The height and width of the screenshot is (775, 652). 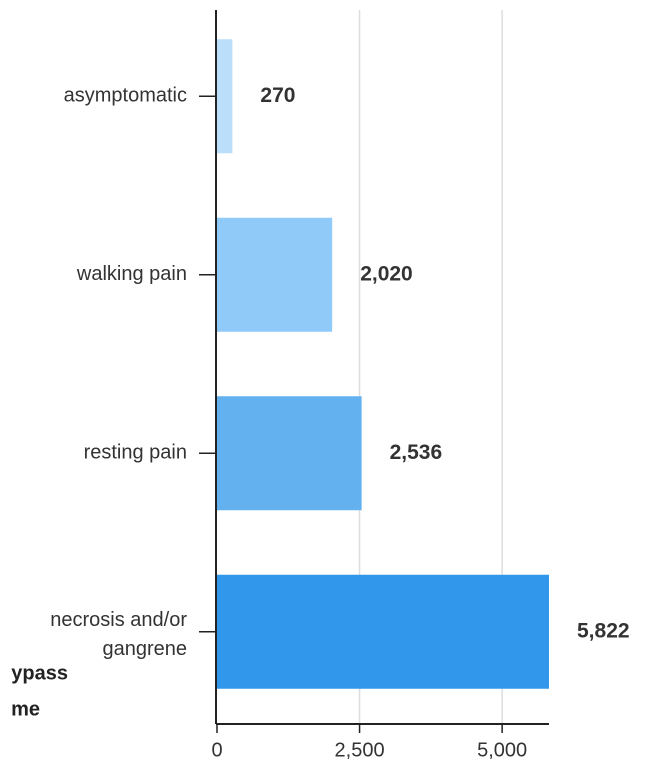 I want to click on x-tick-label: 2,500, so click(x=360, y=750).